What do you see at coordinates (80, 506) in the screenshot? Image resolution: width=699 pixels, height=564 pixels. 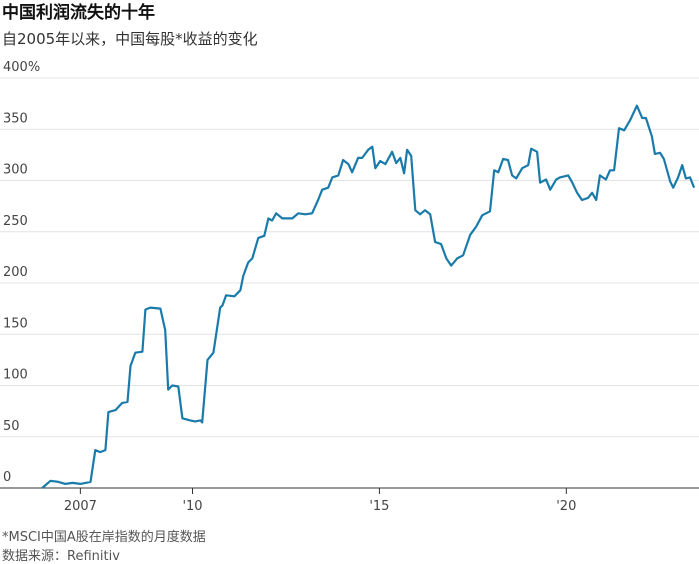 I see `x-tick-label: 2007` at bounding box center [80, 506].